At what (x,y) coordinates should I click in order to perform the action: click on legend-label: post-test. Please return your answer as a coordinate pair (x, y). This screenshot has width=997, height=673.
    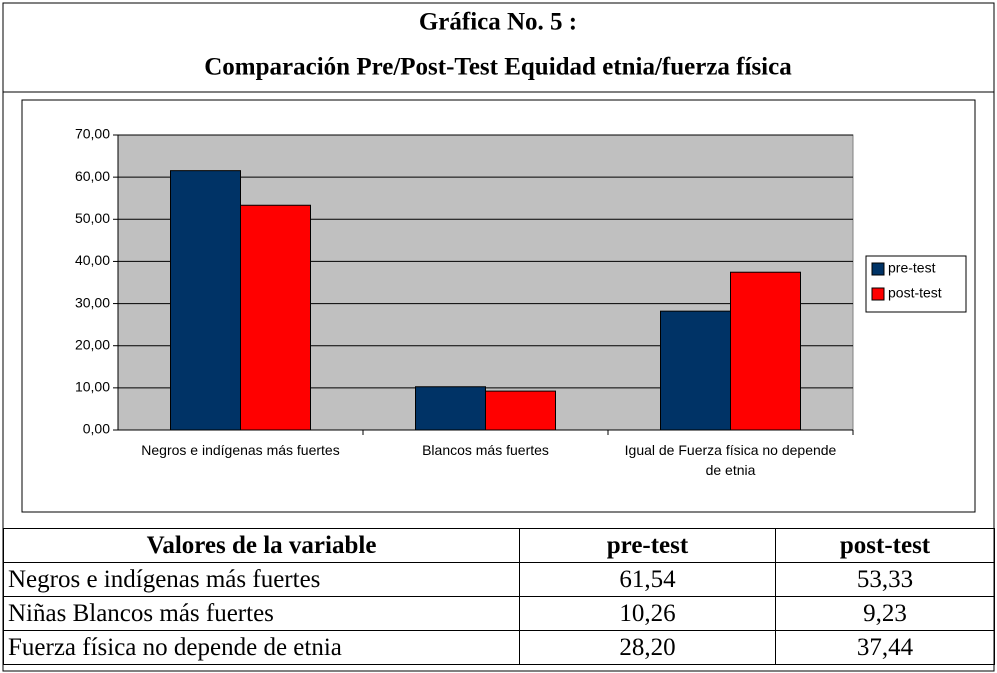
    Looking at the image, I should click on (915, 293).